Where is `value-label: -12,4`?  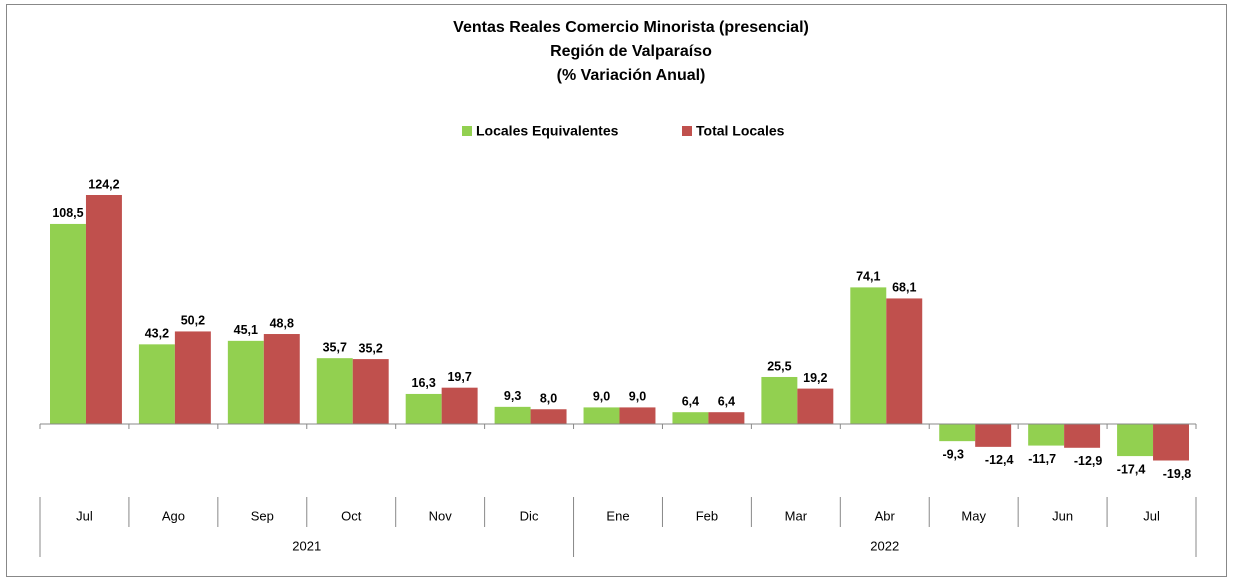
value-label: -12,4 is located at coordinates (999, 460).